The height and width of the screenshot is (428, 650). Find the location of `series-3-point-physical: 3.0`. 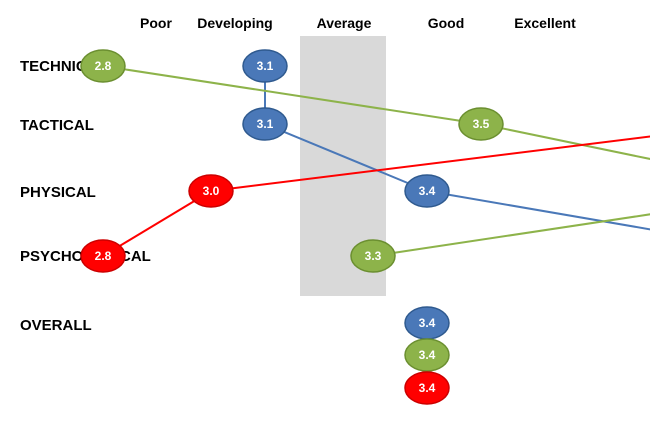

series-3-point-physical: 3.0 is located at coordinates (211, 191).